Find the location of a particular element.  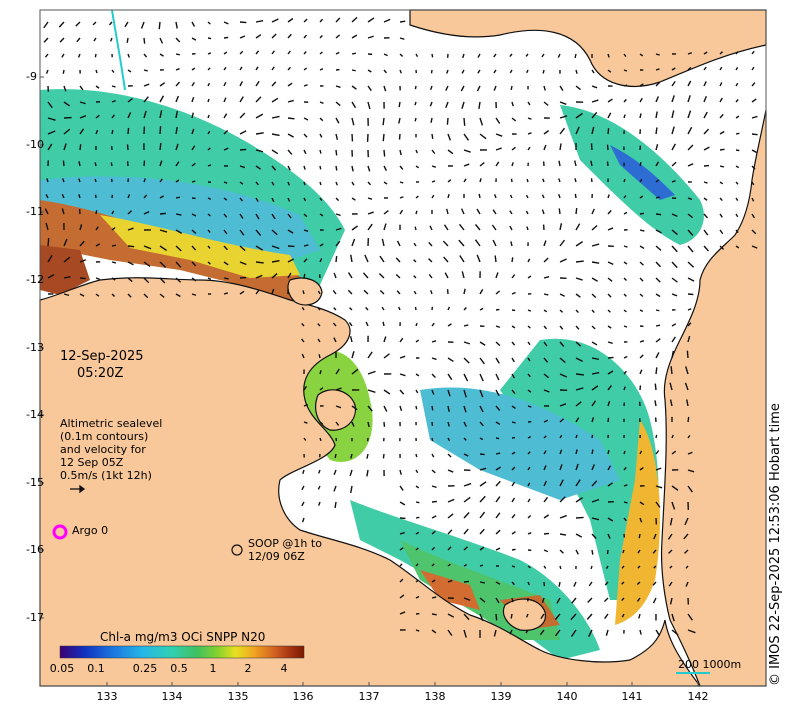

colorbar-tick: 4 is located at coordinates (284, 668).